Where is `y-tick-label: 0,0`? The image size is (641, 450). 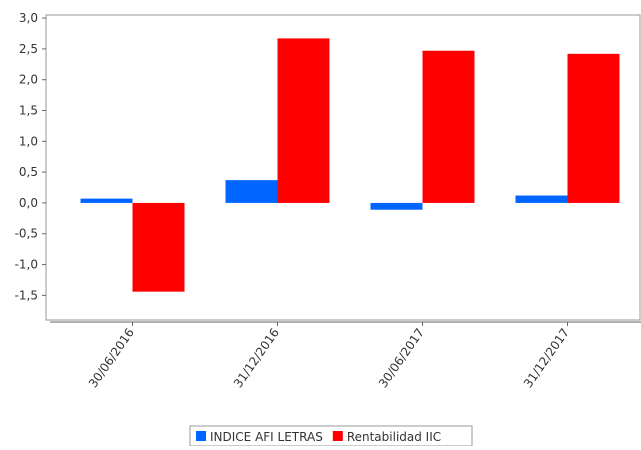 y-tick-label: 0,0 is located at coordinates (28, 203).